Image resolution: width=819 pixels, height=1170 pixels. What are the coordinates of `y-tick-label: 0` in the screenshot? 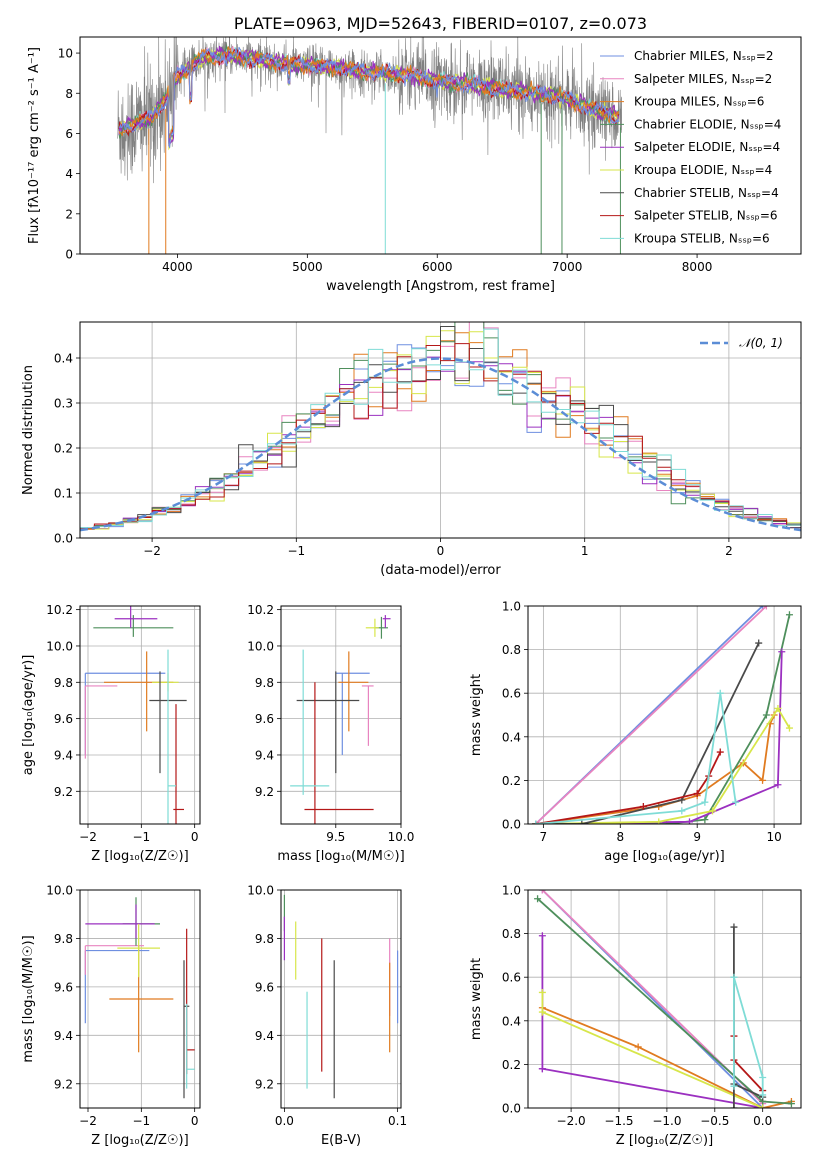 It's located at (69, 255).